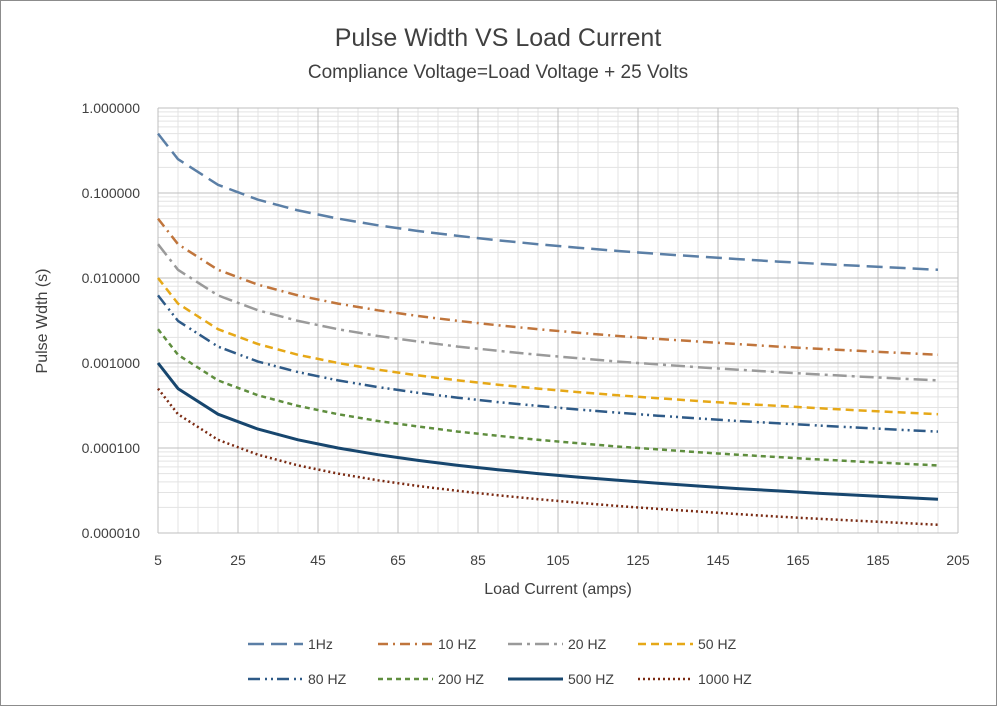 The height and width of the screenshot is (710, 997). What do you see at coordinates (320, 644) in the screenshot?
I see `legend-label-1hz: 1Hz` at bounding box center [320, 644].